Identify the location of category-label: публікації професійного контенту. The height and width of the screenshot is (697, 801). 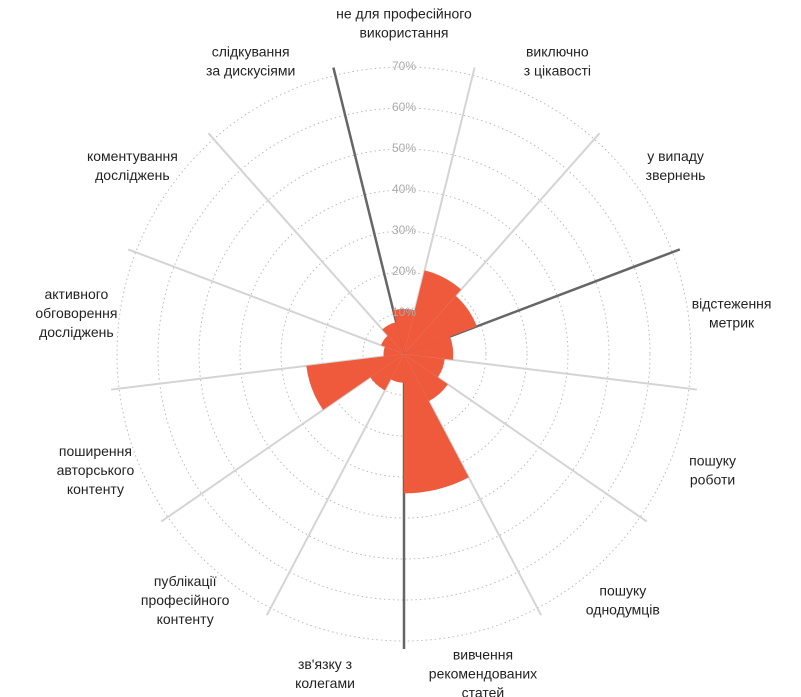
(185, 600).